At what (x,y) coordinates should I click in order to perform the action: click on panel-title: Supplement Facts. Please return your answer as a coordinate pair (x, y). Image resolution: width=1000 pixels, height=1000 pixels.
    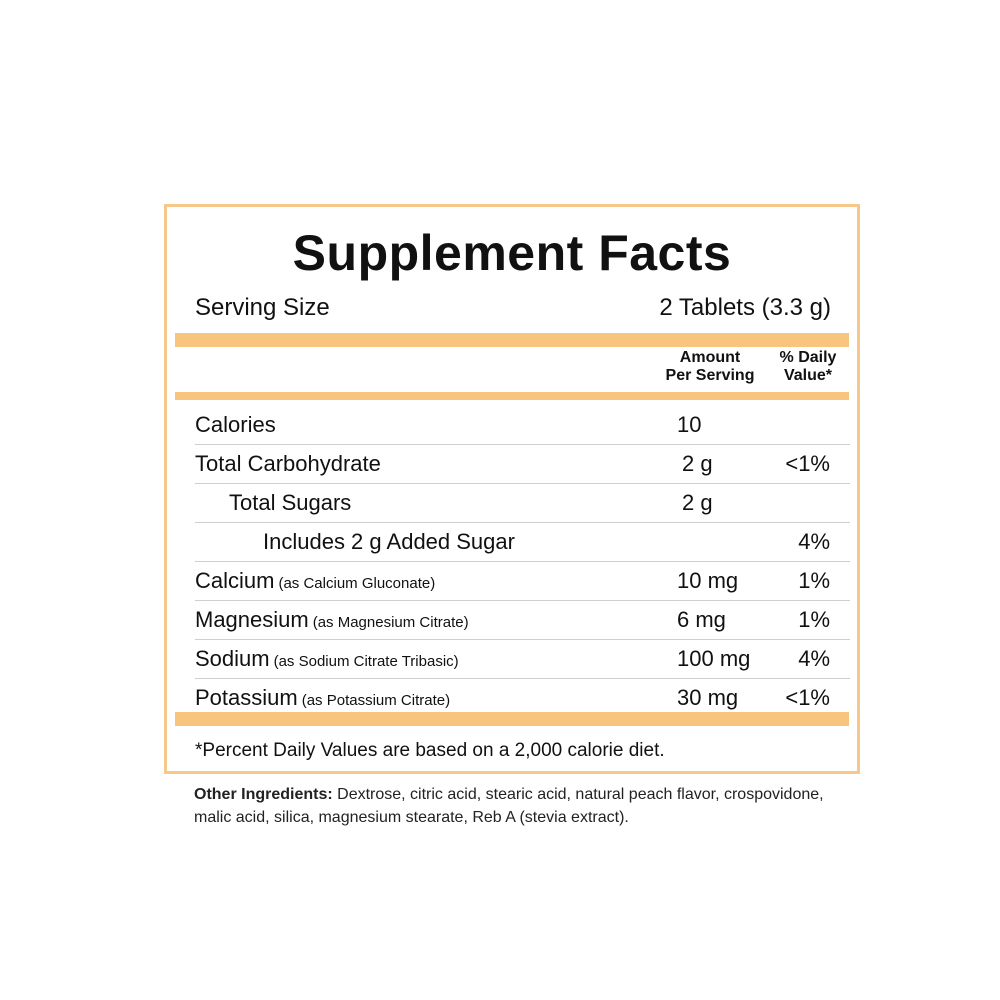
    Looking at the image, I should click on (512, 253).